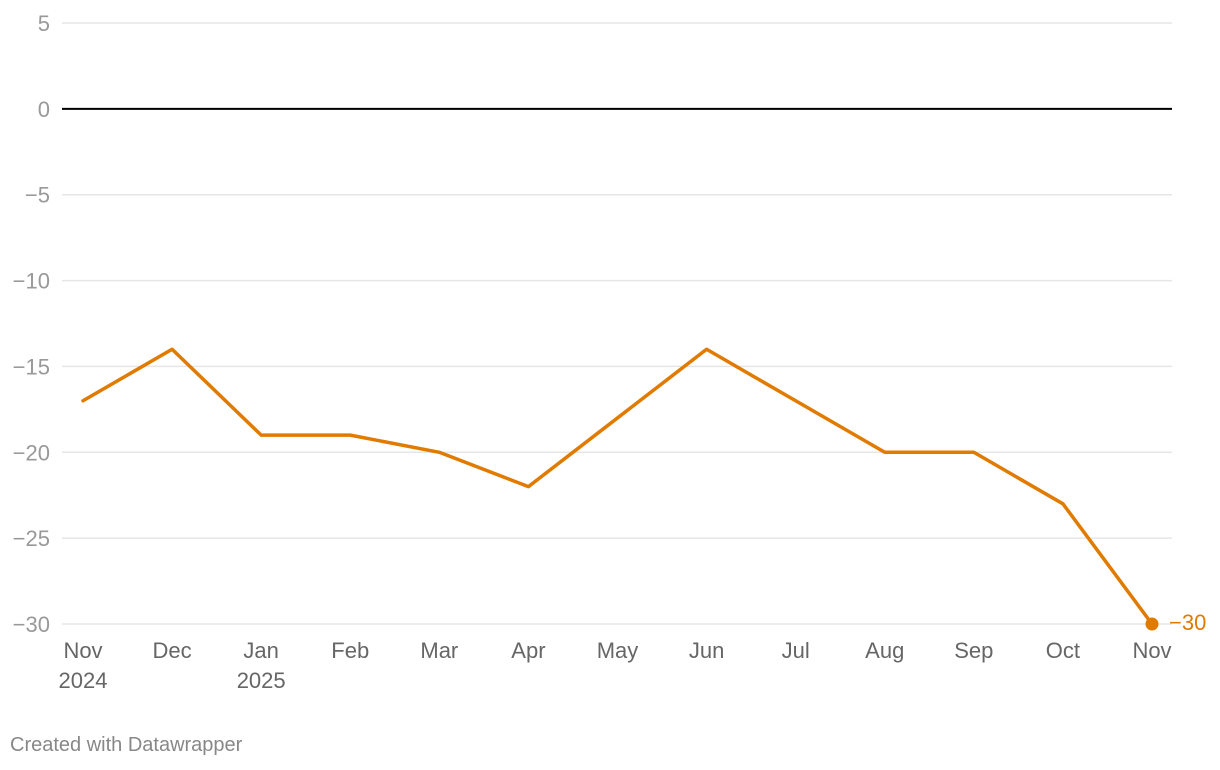  Describe the element at coordinates (31, 452) in the screenshot. I see `y-tick-label: −20` at that location.